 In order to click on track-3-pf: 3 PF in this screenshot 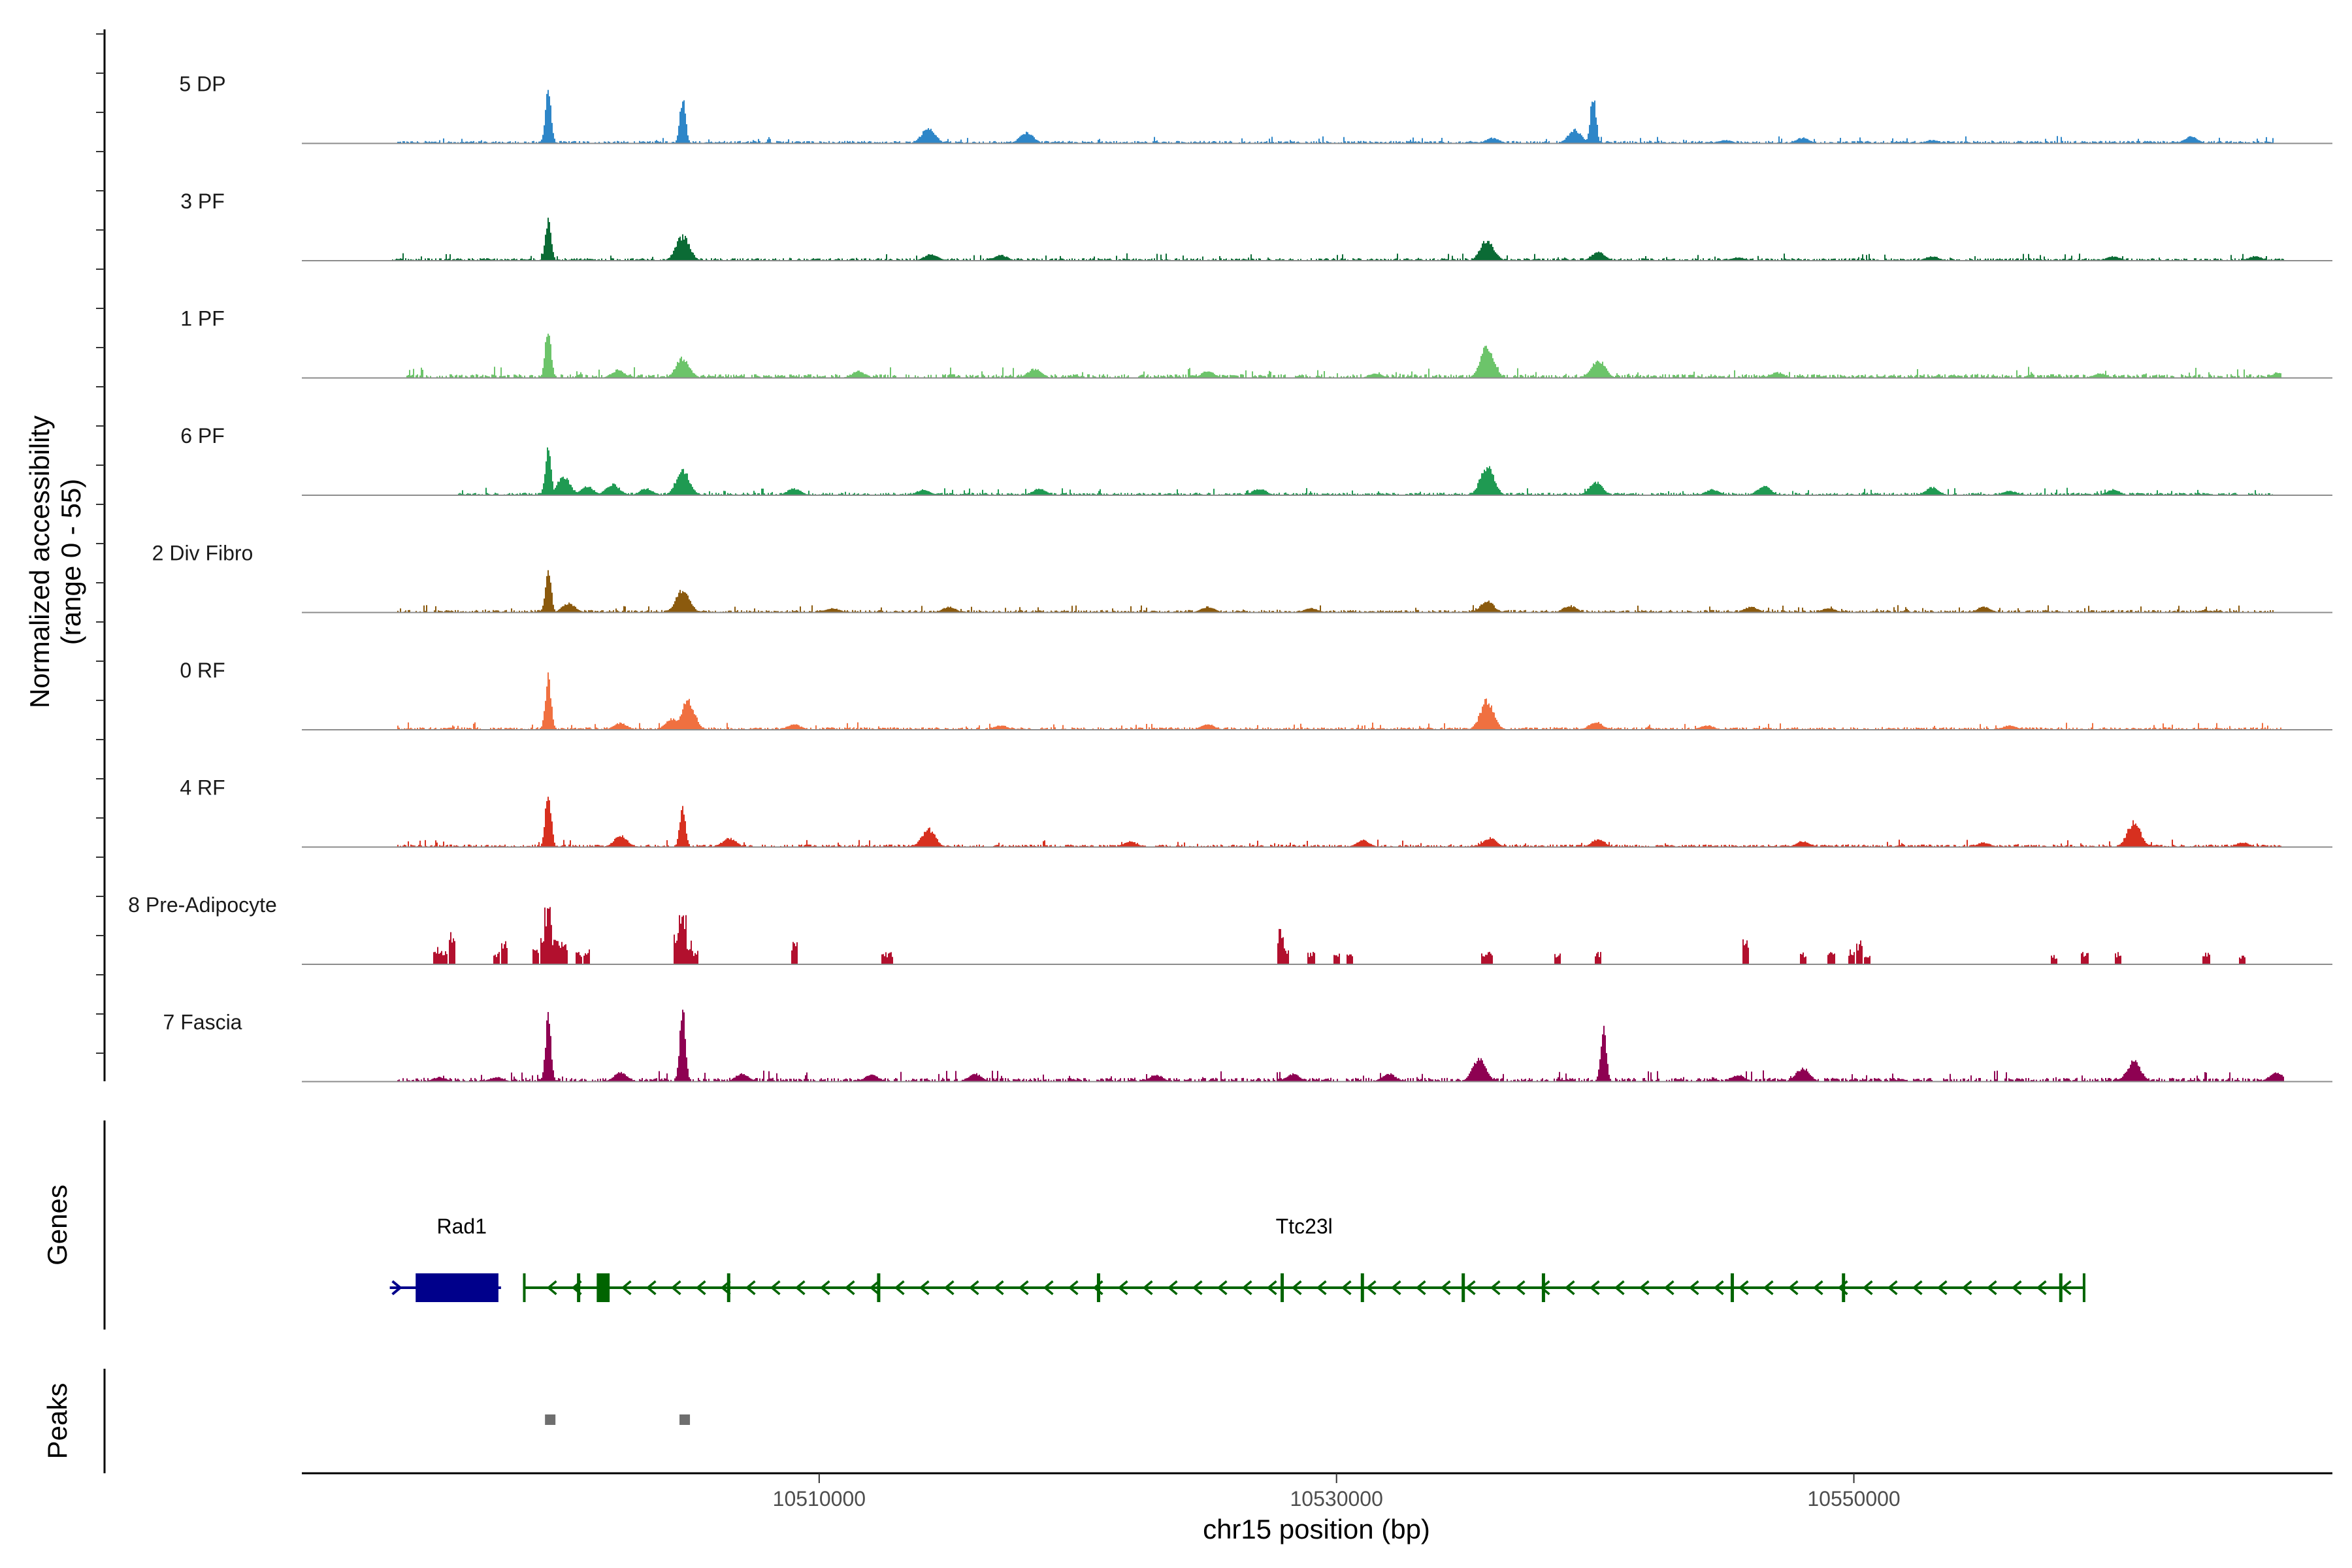, I will do `click(1256, 225)`.